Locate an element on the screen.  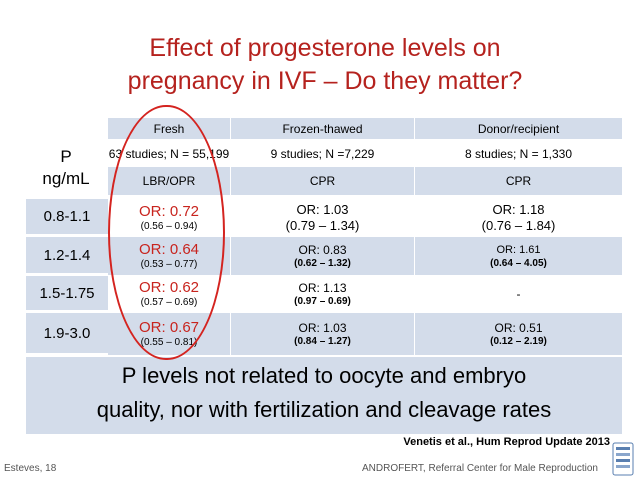
col-name-frozen: Frozen-thawed is located at coordinates (322, 128).